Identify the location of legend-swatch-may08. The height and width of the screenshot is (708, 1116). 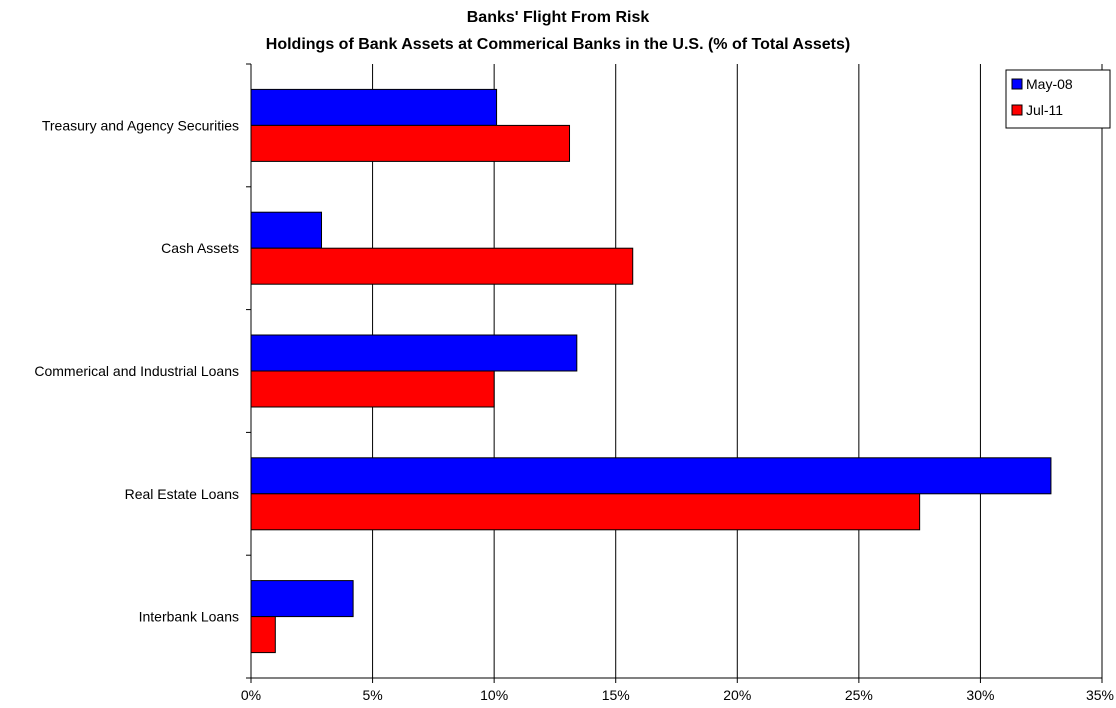
(1017, 84).